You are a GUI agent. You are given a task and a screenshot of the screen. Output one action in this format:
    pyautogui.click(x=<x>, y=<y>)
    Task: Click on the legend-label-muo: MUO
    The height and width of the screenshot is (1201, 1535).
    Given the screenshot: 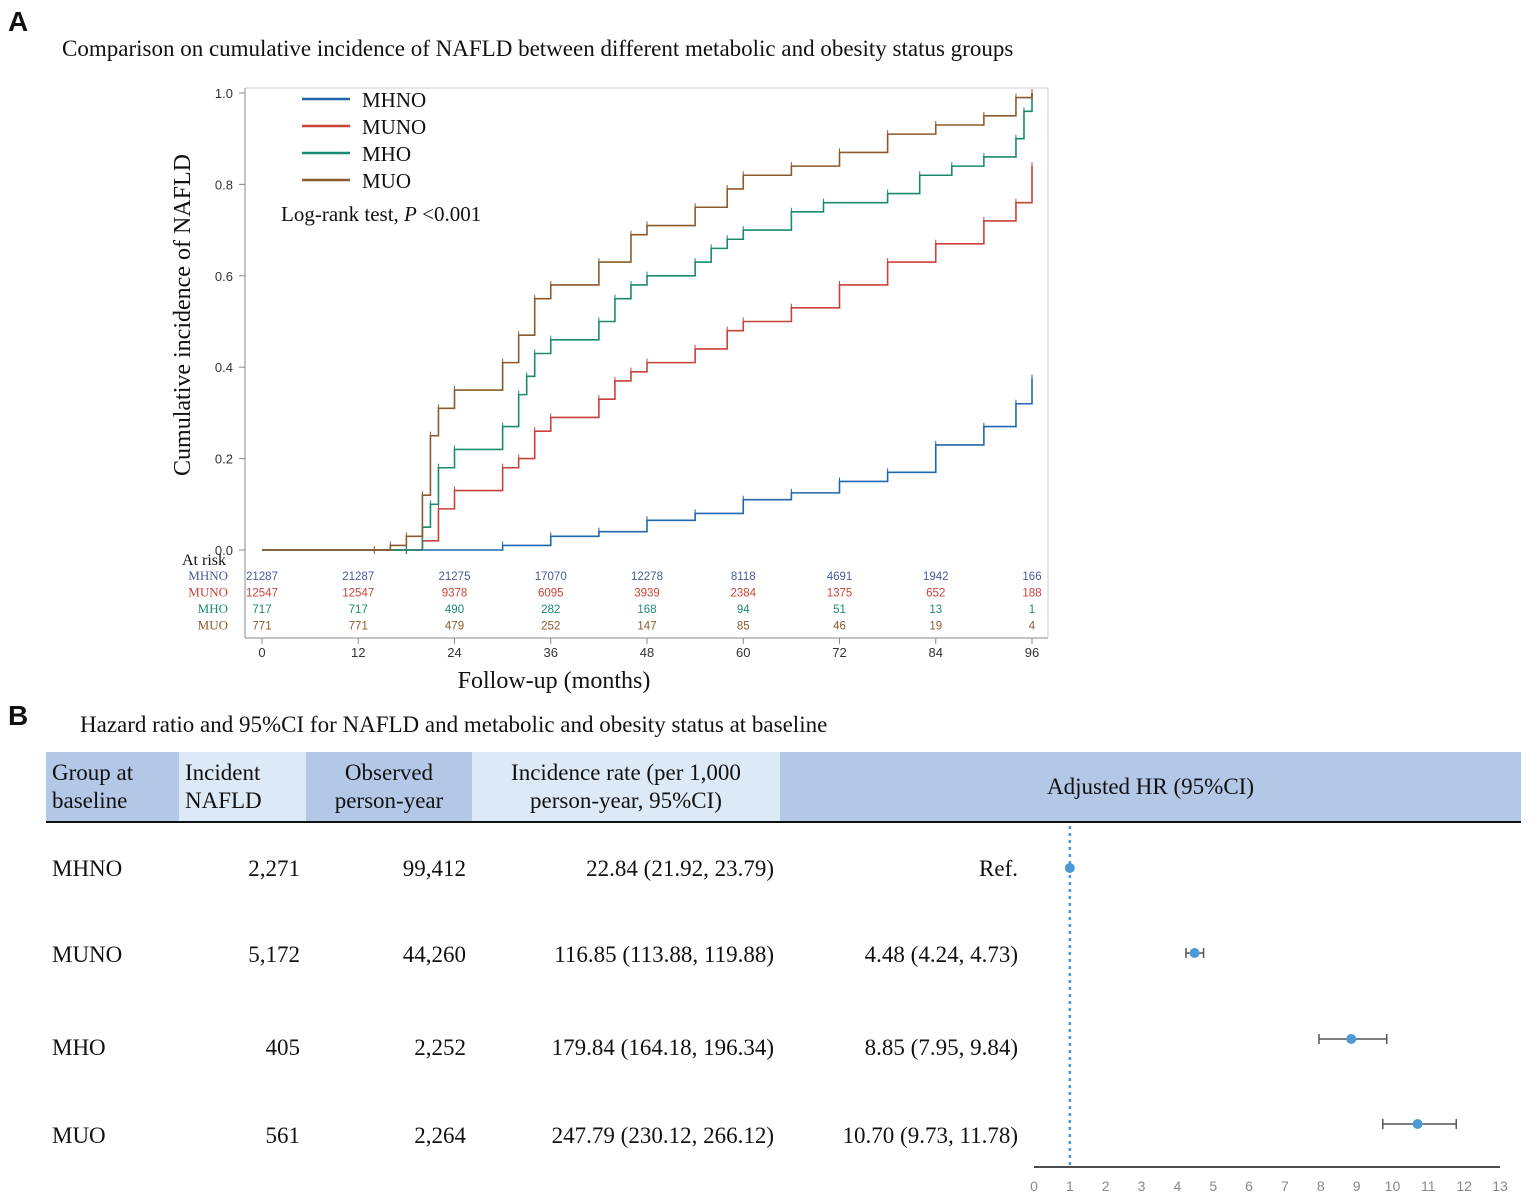 What is the action you would take?
    pyautogui.click(x=386, y=181)
    